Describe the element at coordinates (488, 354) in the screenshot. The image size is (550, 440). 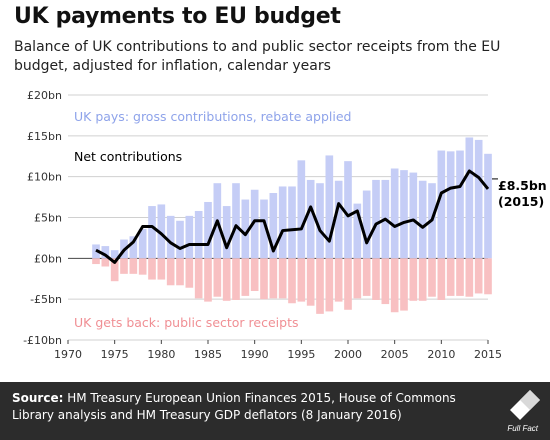
I see `x-tick-label: 2015` at that location.